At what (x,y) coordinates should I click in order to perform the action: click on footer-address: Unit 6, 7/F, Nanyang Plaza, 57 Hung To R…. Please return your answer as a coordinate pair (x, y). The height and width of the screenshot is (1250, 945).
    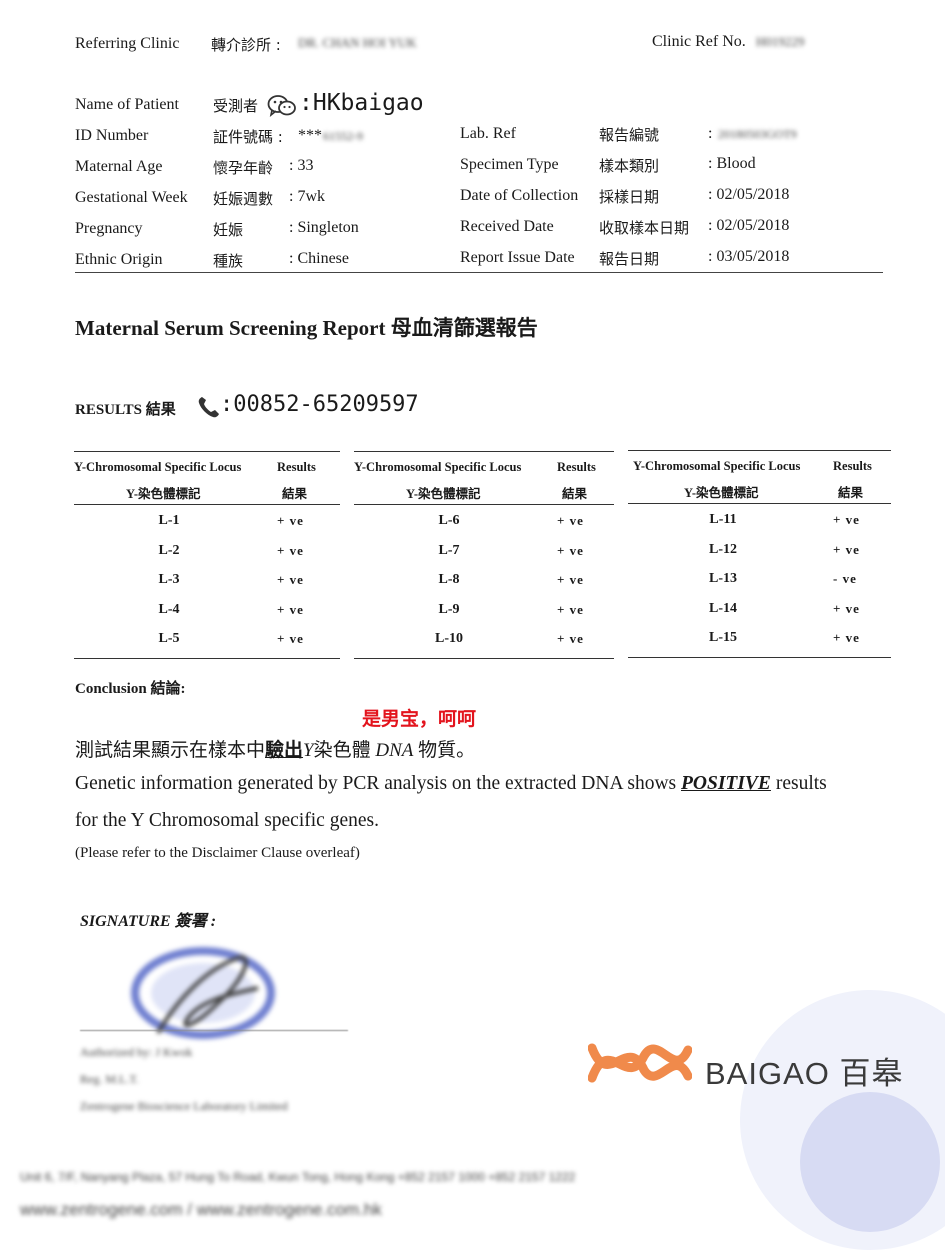
    Looking at the image, I should click on (298, 1177).